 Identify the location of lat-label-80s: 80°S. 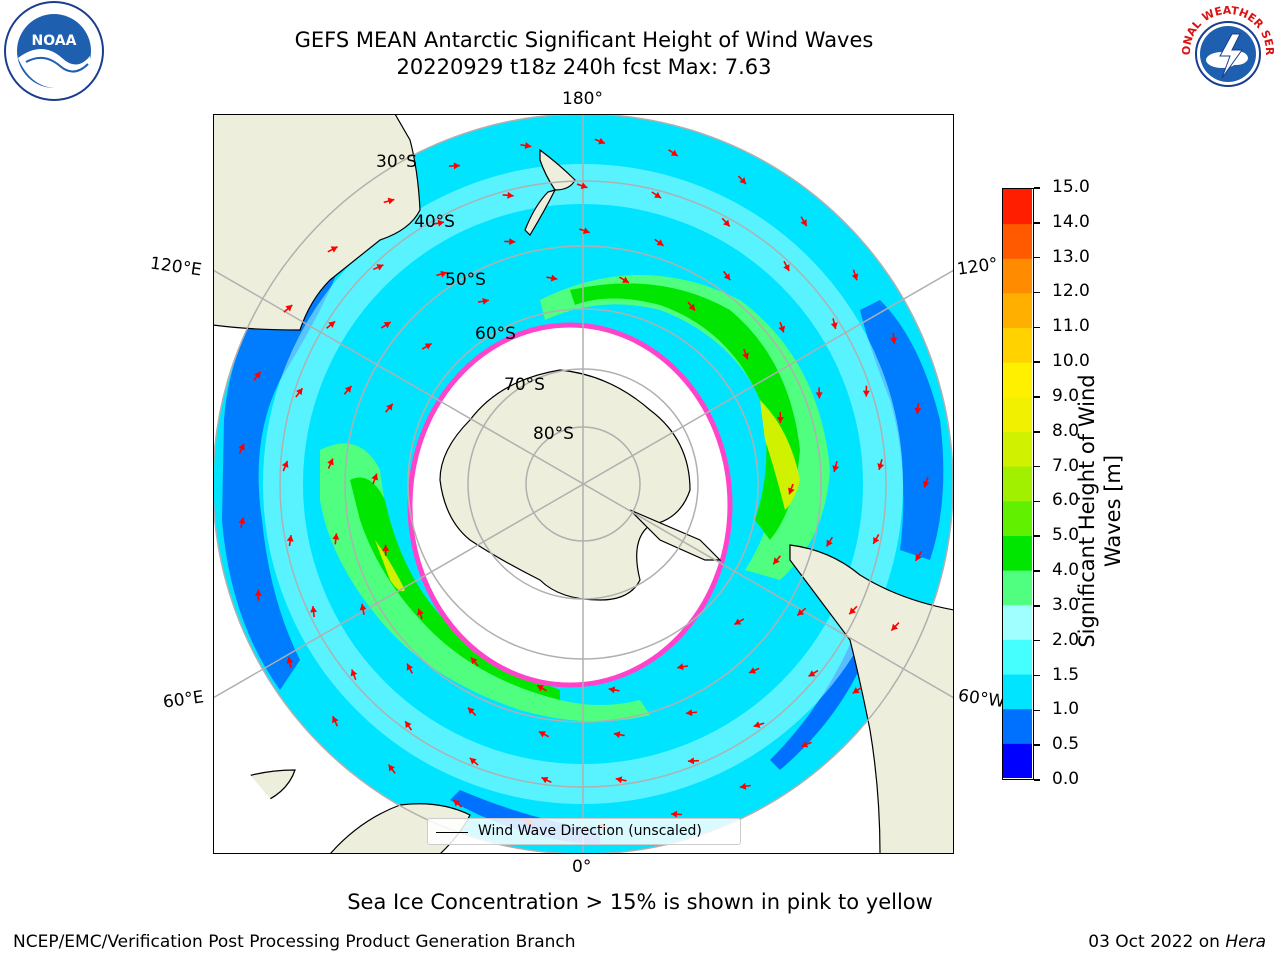
(553, 434).